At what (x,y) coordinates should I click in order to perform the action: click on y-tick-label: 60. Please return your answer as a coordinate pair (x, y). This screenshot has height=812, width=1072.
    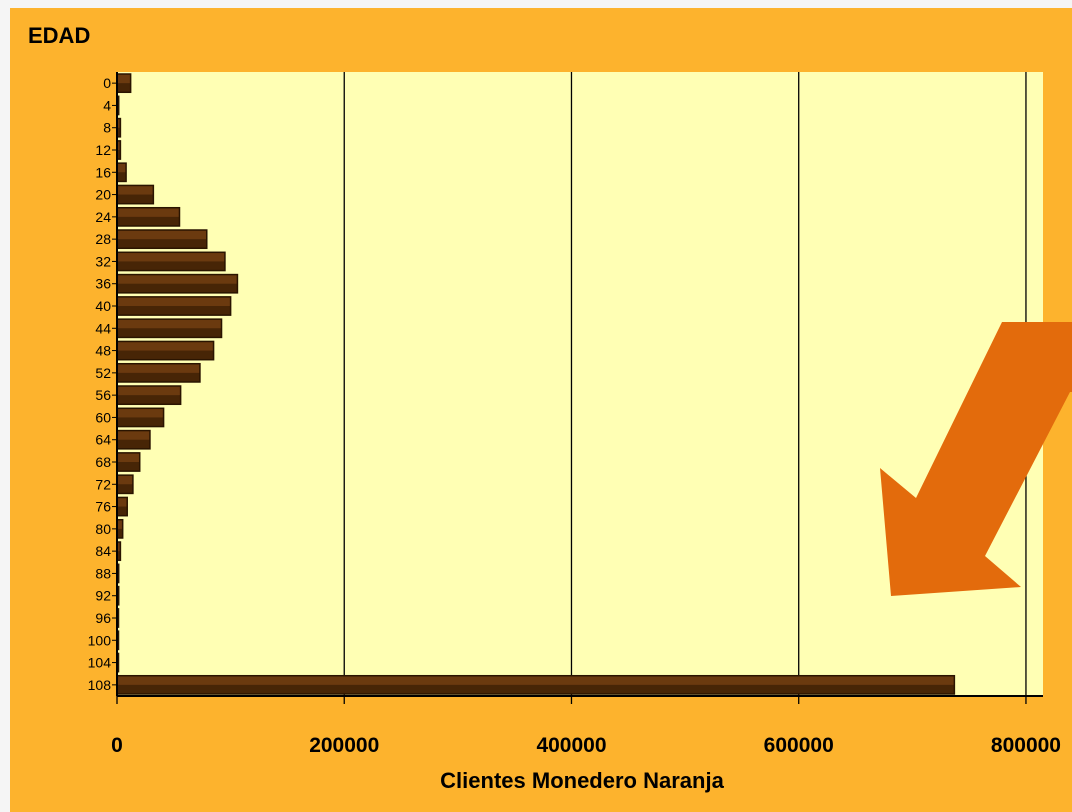
    Looking at the image, I should click on (103, 417).